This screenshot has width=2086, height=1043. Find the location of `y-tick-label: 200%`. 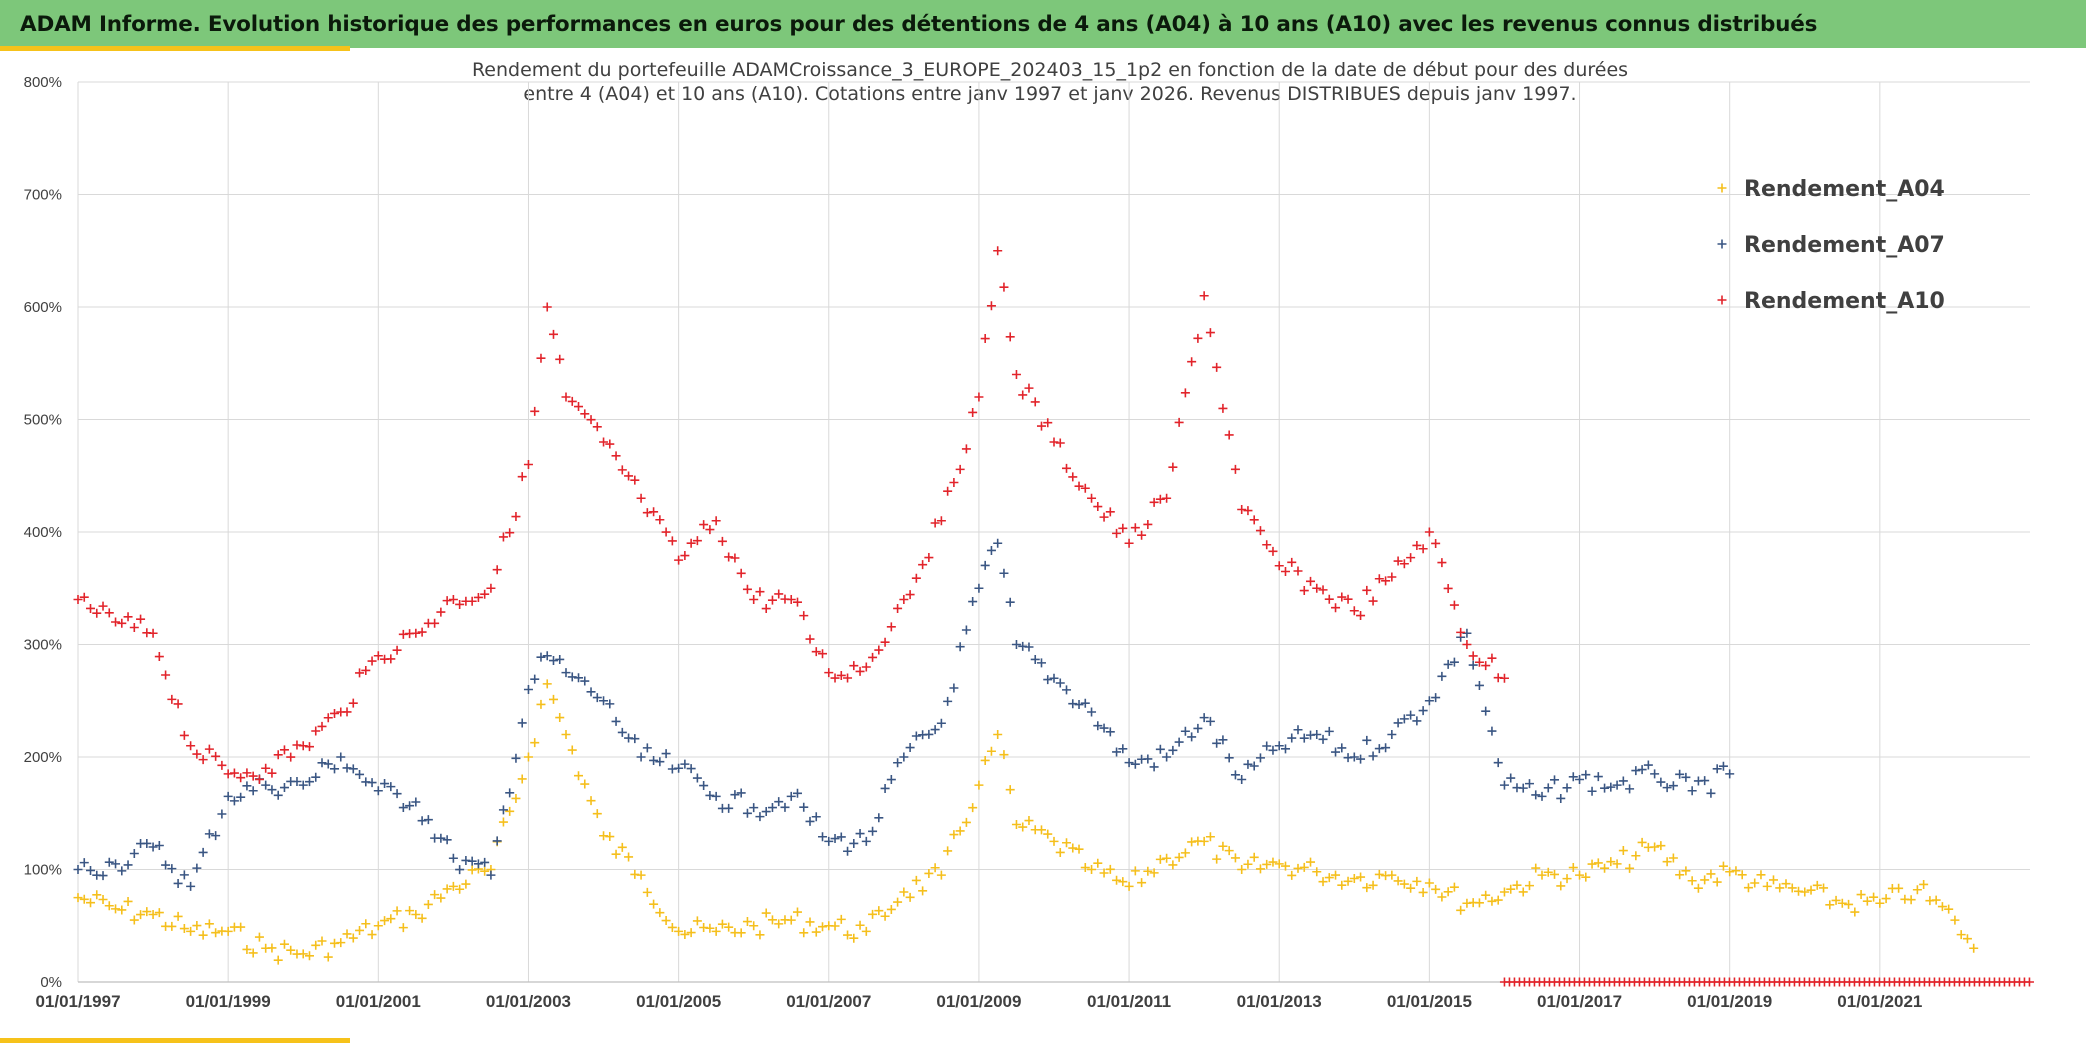

y-tick-label: 200% is located at coordinates (43, 757).